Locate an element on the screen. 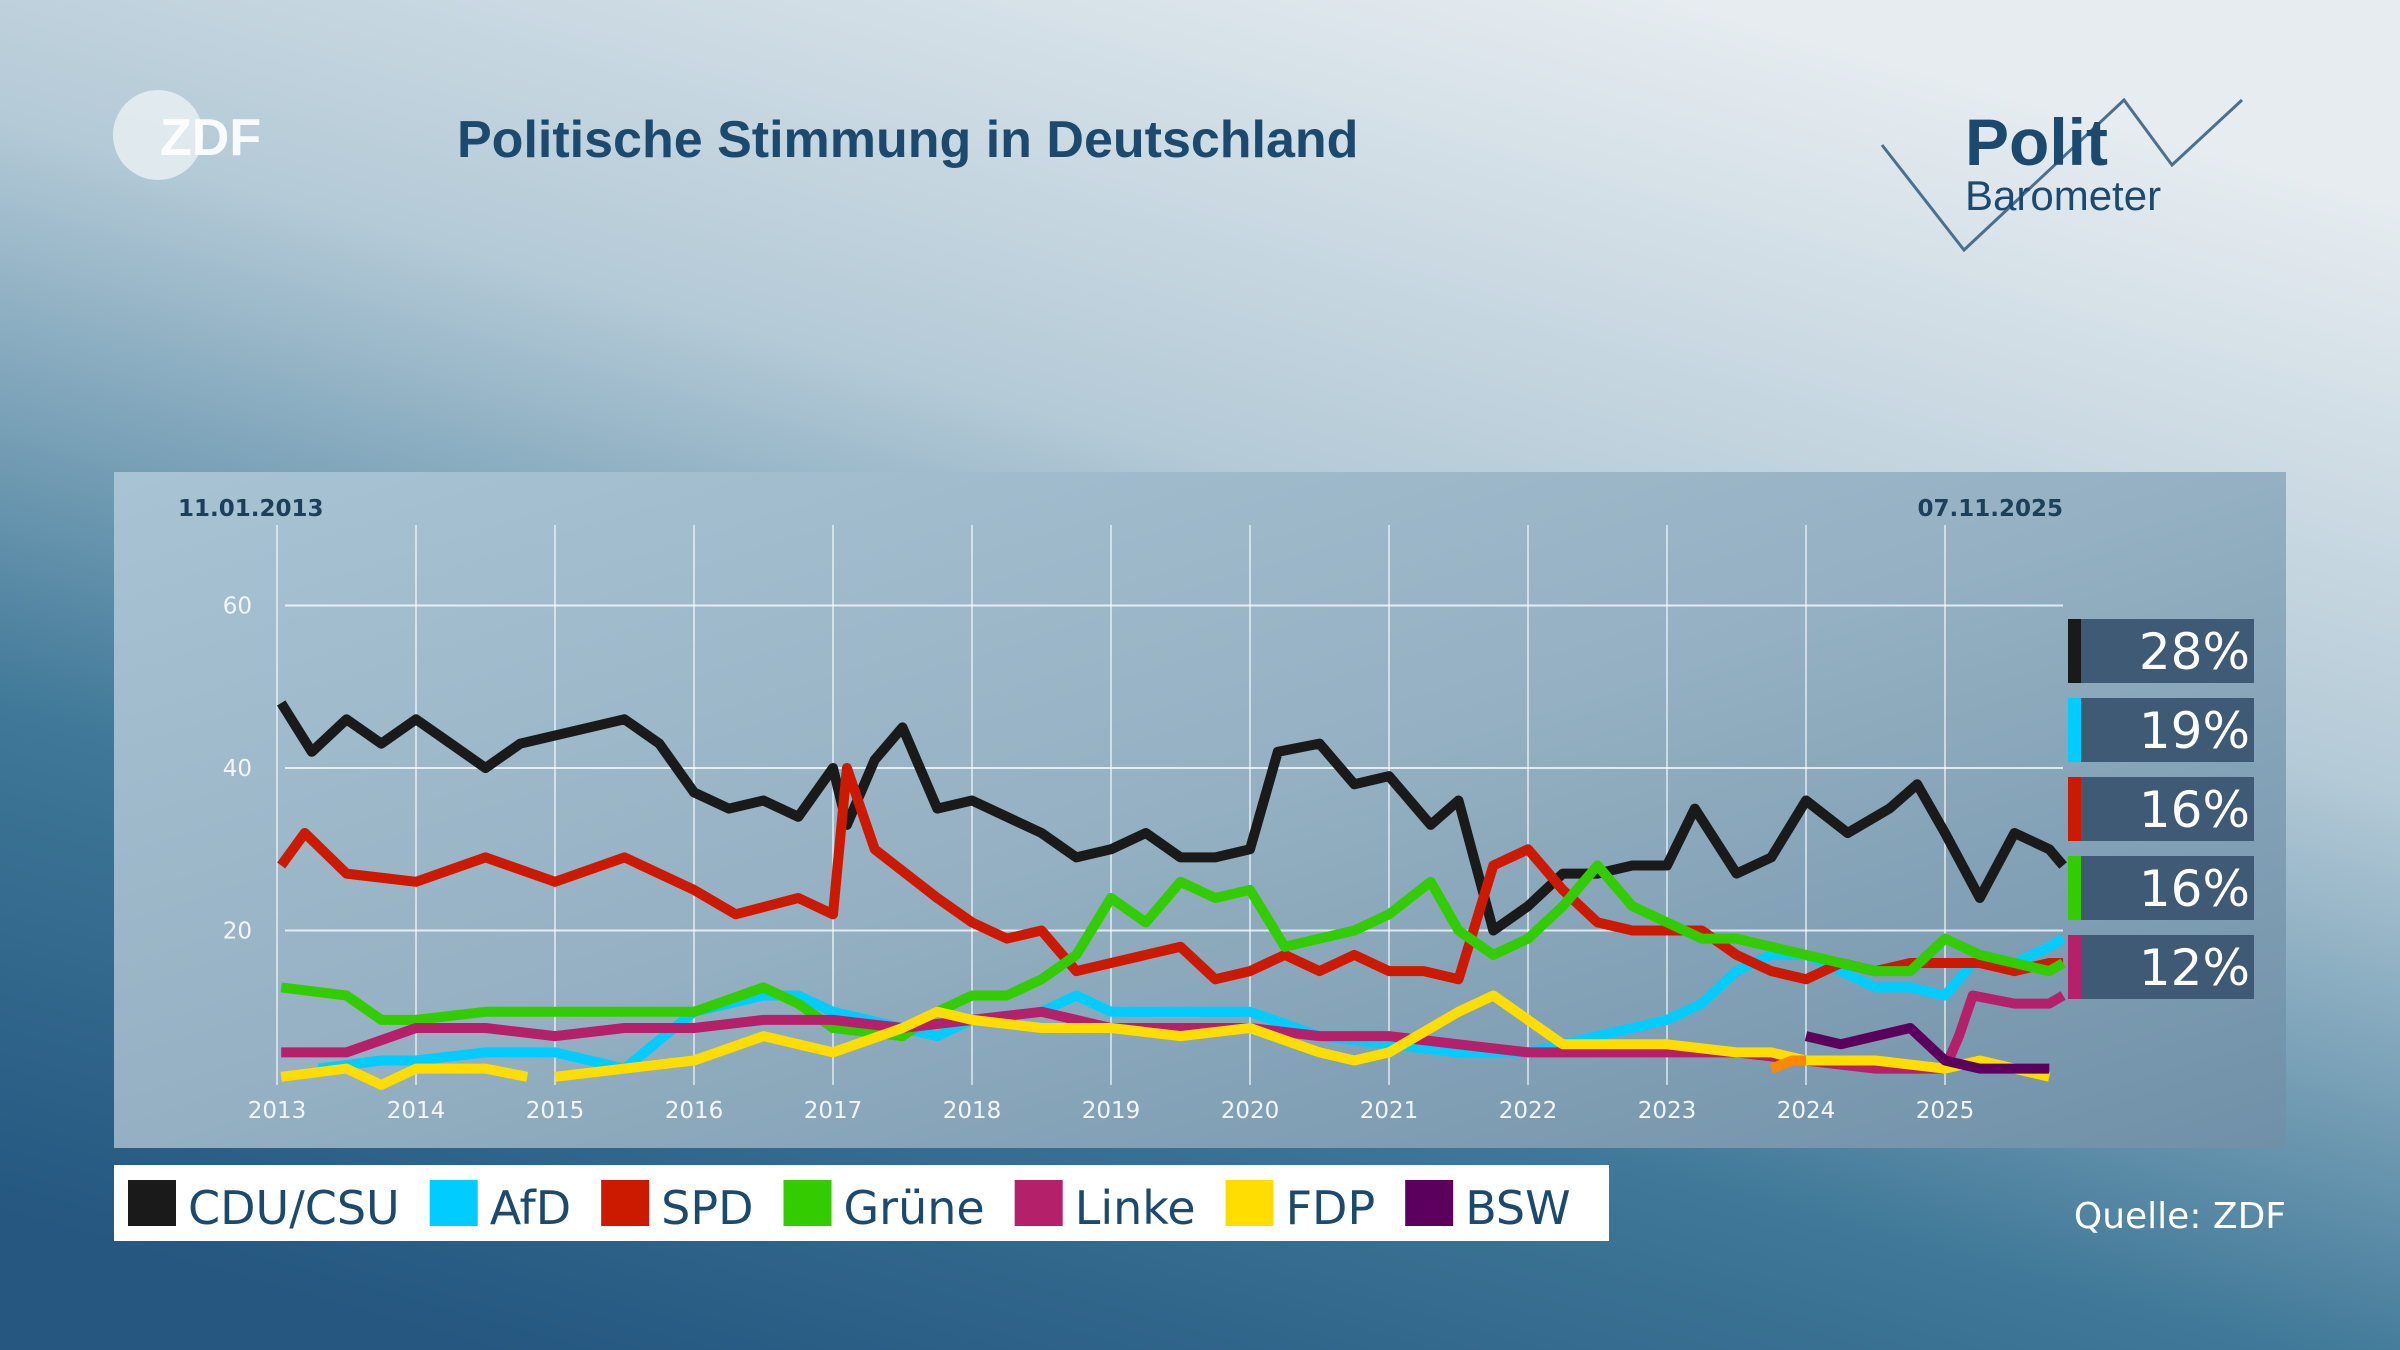 The width and height of the screenshot is (2400, 1350). value-badge-linke: 12% is located at coordinates (2161, 967).